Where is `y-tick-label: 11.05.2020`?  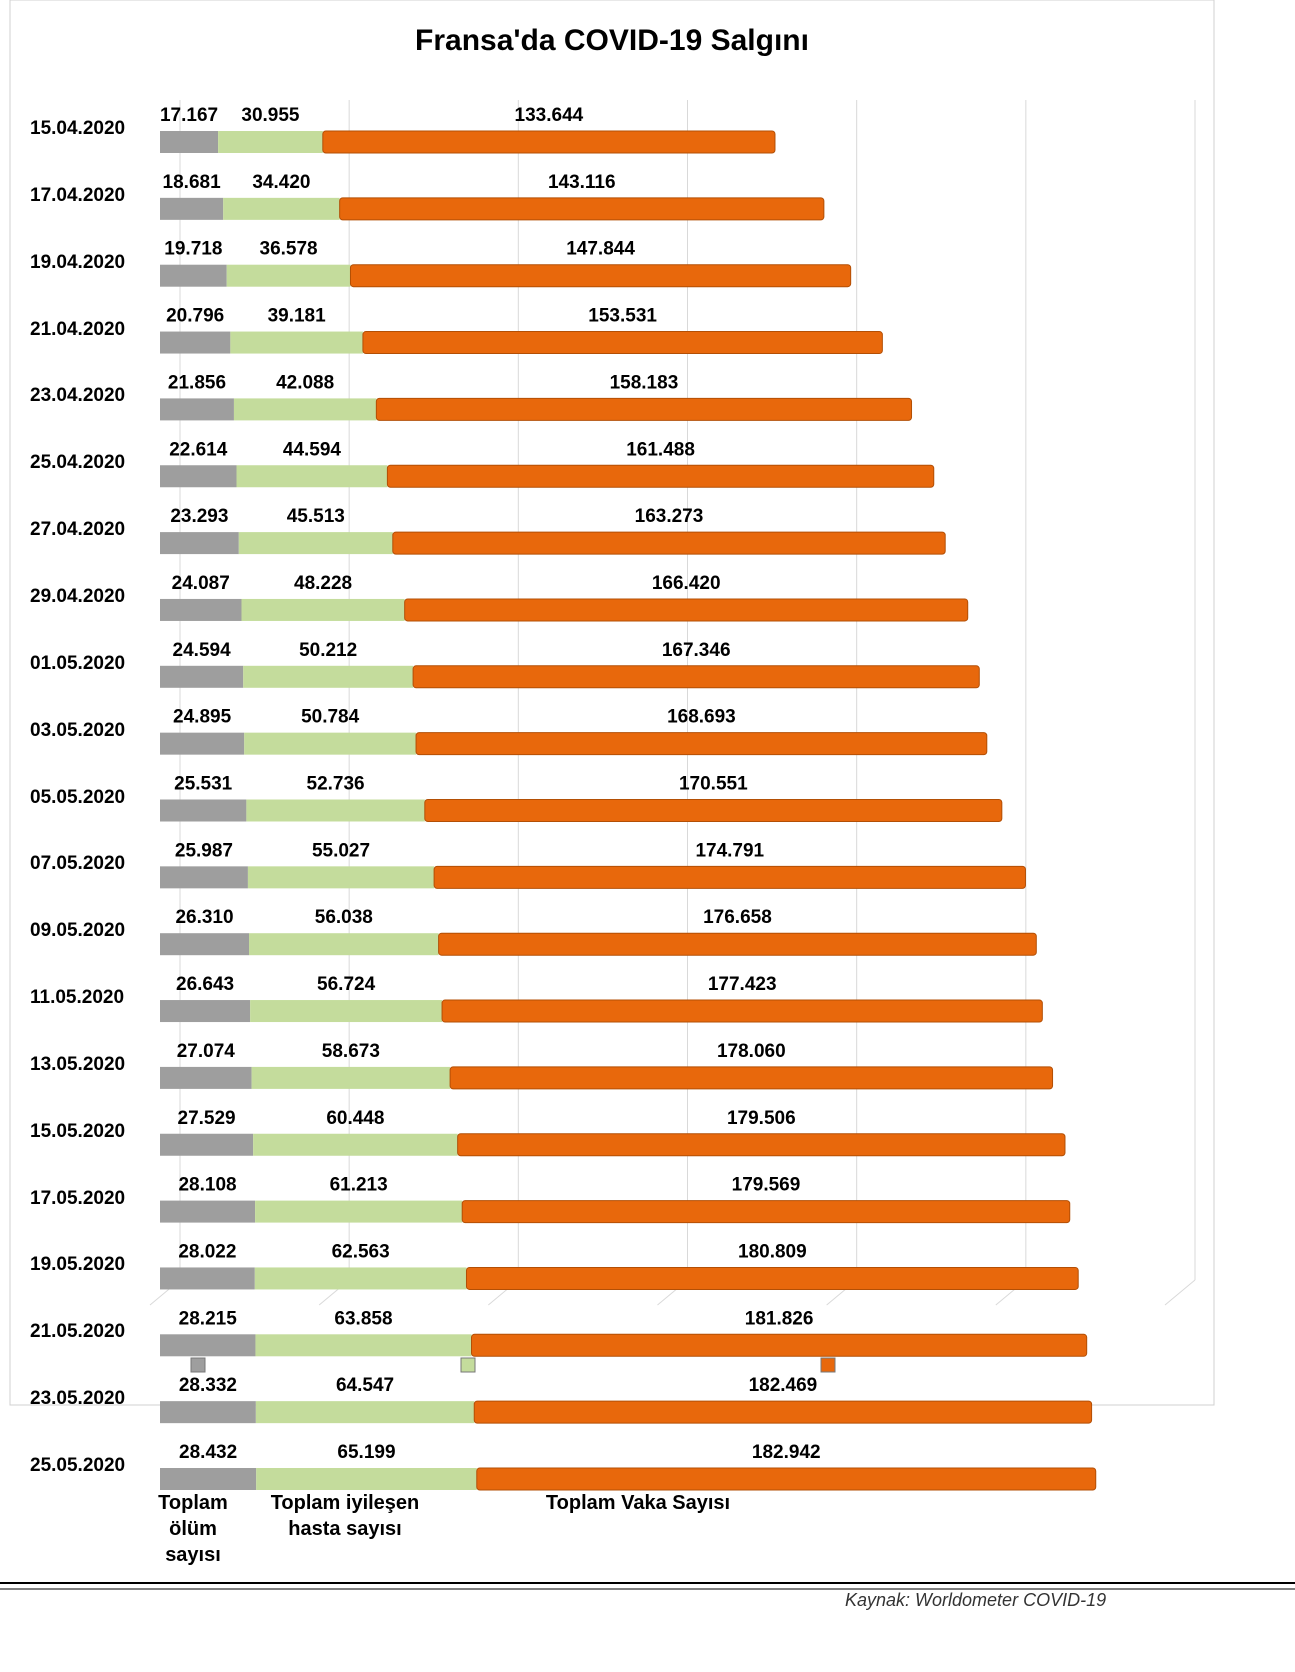 y-tick-label: 11.05.2020 is located at coordinates (77, 998).